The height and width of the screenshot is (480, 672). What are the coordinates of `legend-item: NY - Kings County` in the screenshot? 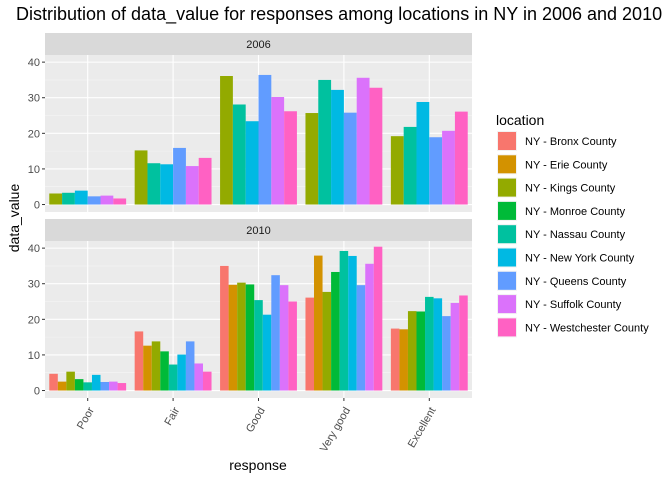 It's located at (556, 187).